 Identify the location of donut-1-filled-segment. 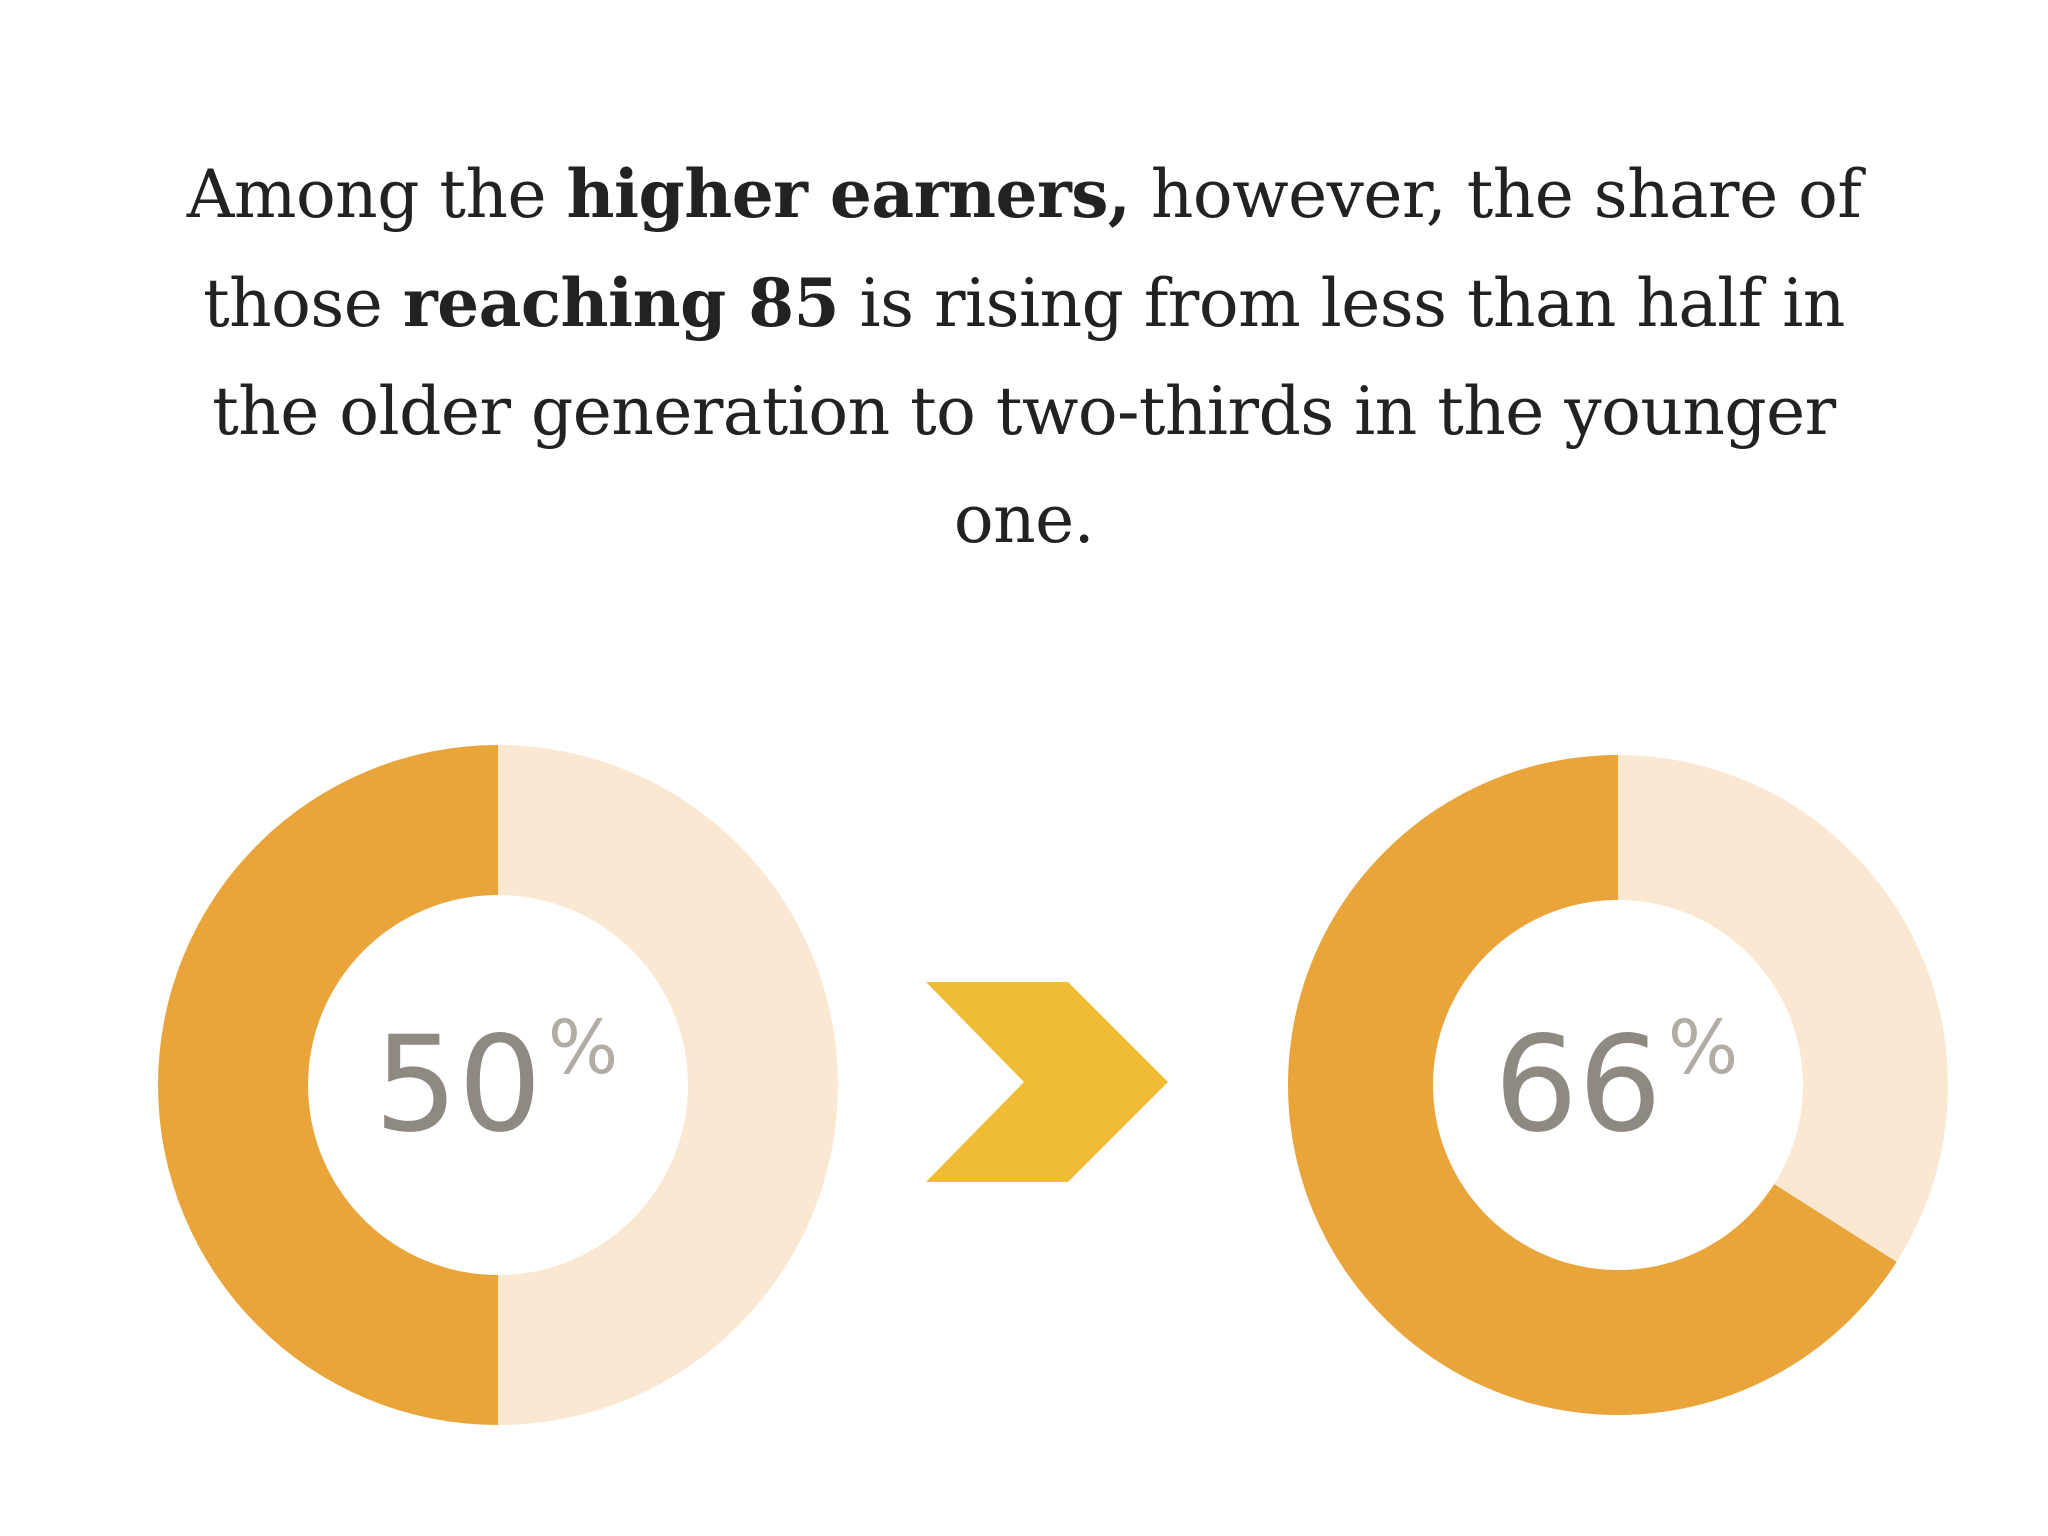
(328, 1085).